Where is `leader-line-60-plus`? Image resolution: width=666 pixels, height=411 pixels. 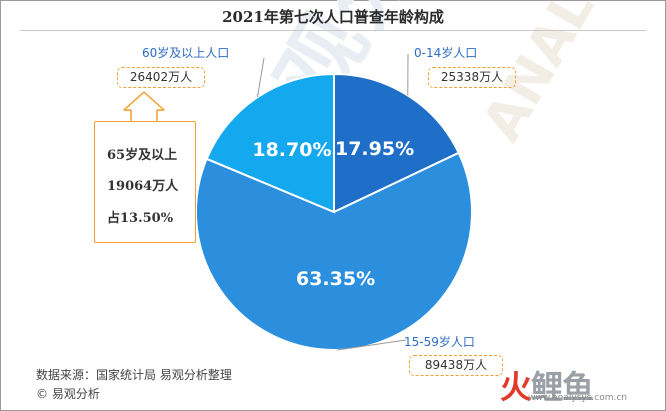
leader-line-60-plus is located at coordinates (261, 77).